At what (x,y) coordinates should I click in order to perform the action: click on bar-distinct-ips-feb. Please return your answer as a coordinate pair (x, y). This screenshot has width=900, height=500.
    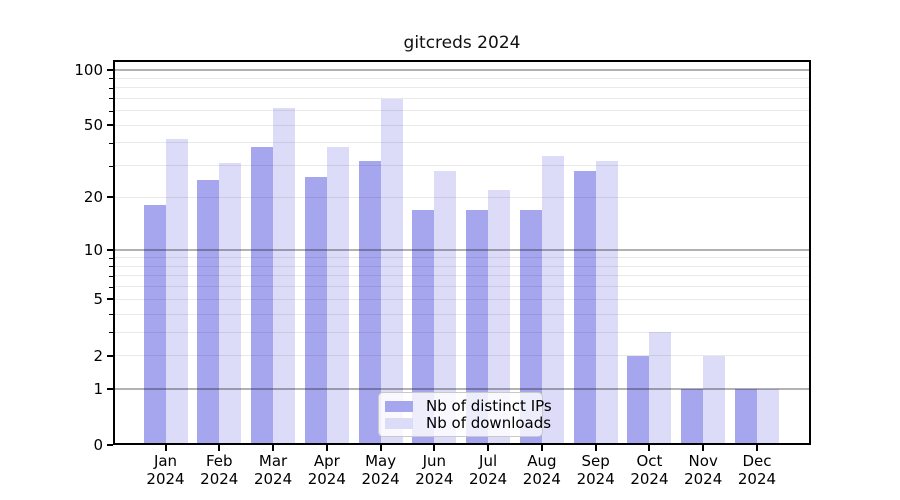
    Looking at the image, I should click on (208, 312).